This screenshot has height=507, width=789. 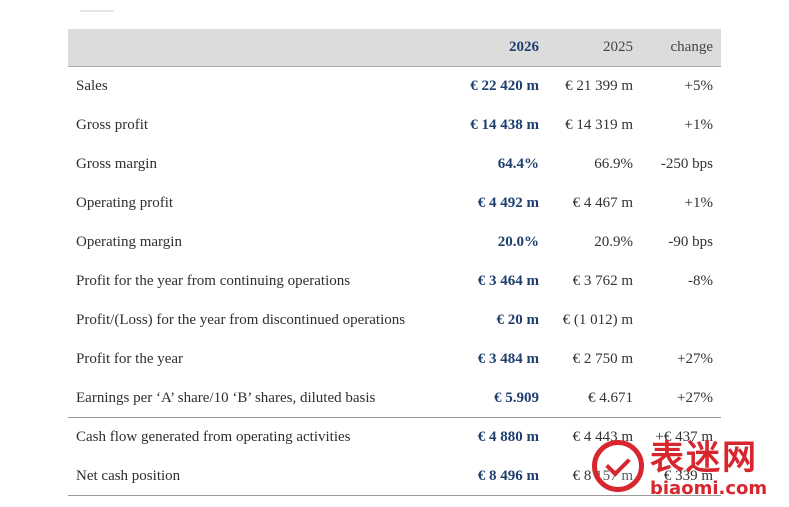 What do you see at coordinates (518, 241) in the screenshot?
I see `value-2026: 20.0%` at bounding box center [518, 241].